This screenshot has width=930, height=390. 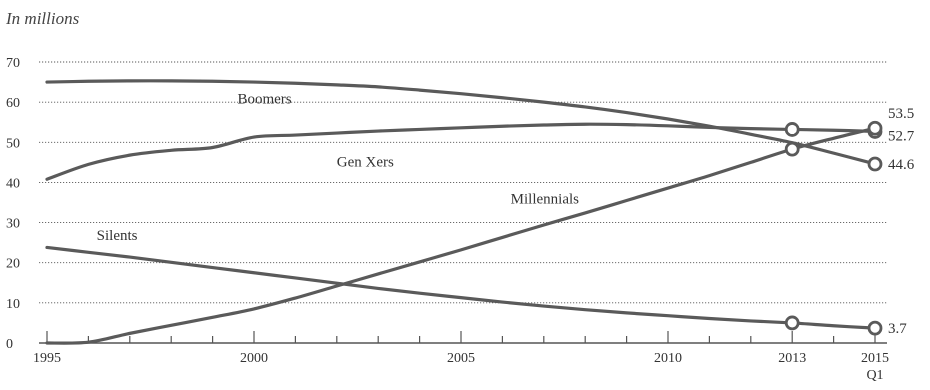 I want to click on end-label-gen-xers: 52.7, so click(x=901, y=136).